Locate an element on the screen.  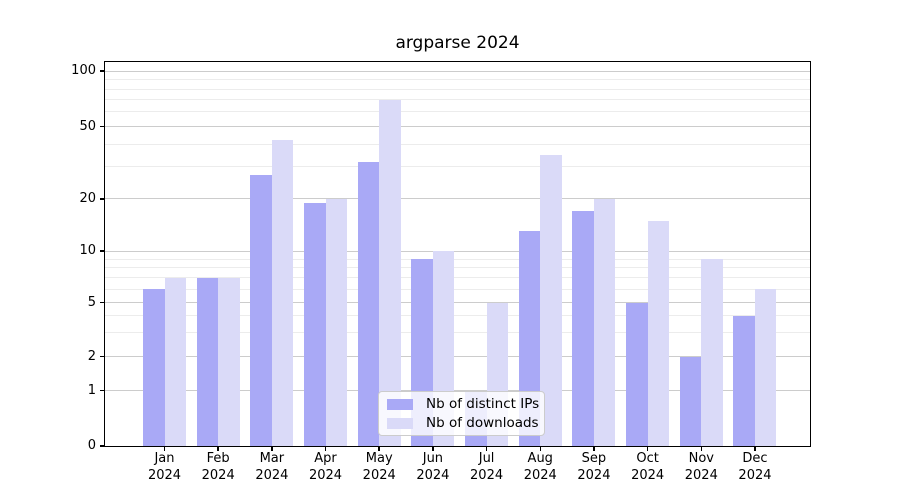
legend-label: Nb of downloads is located at coordinates (482, 422).